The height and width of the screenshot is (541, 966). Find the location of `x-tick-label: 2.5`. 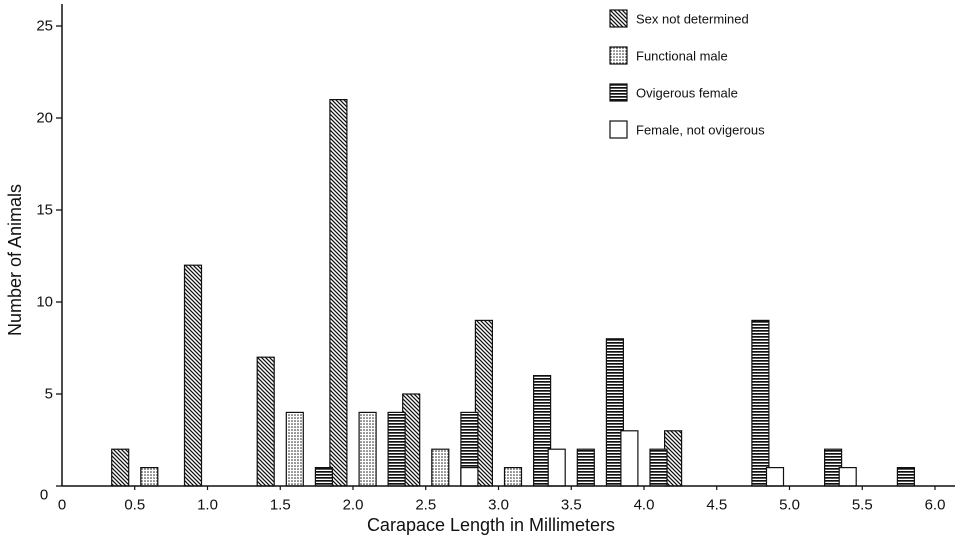

x-tick-label: 2.5 is located at coordinates (425, 504).